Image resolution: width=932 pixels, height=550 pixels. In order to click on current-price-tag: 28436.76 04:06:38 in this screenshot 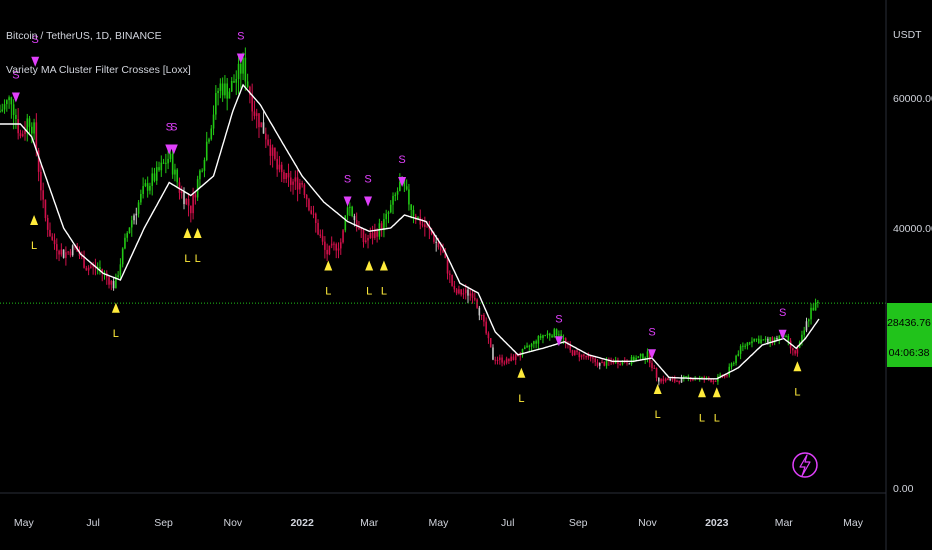, I will do `click(909, 335)`.